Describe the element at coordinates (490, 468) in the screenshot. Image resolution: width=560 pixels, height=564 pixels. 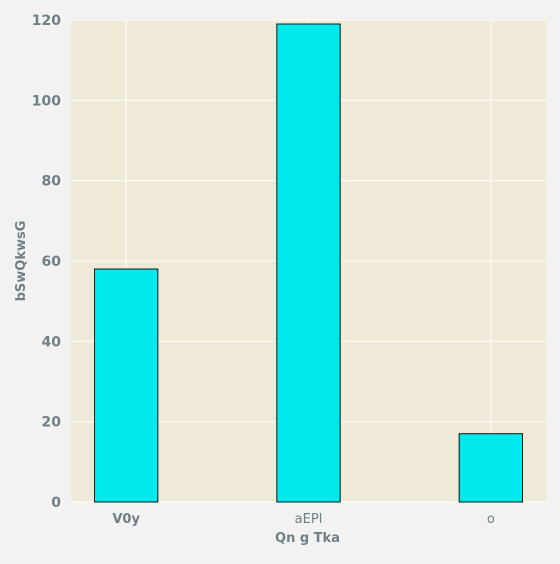
I see `bar-o` at that location.